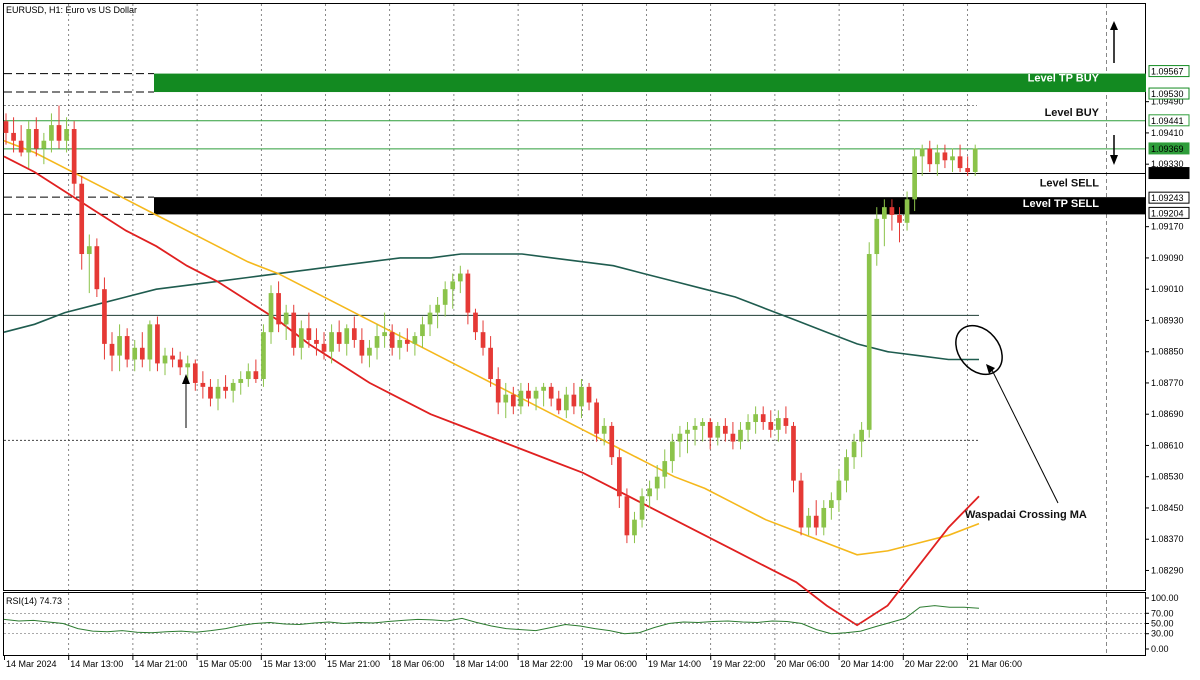  I want to click on crossing-circle, so click(979, 350).